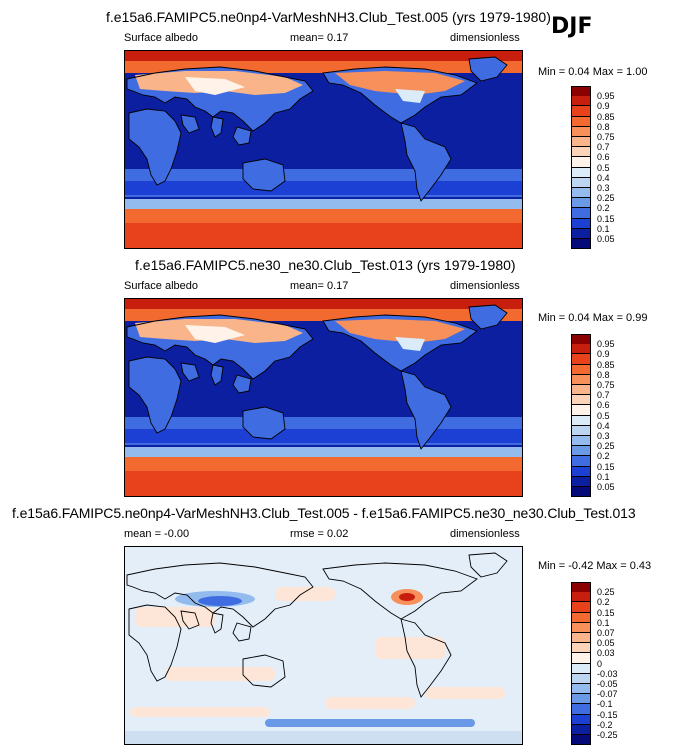 The width and height of the screenshot is (699, 755). Describe the element at coordinates (593, 318) in the screenshot. I see `panel-2-minmax: Min = 0.04 Max = 0.99` at that location.